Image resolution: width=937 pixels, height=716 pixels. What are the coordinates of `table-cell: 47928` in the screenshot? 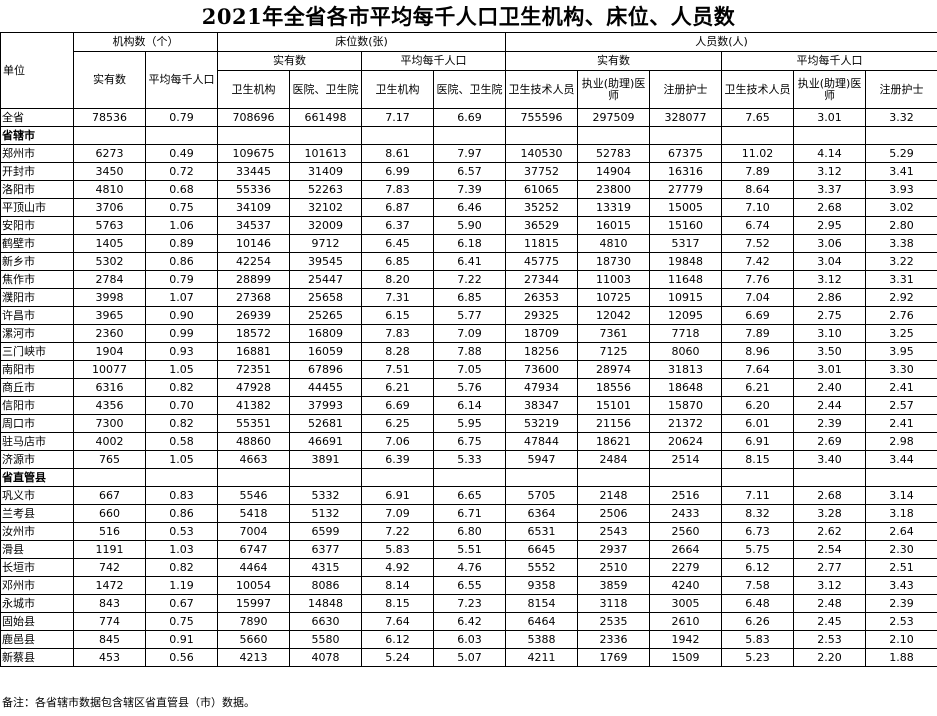 It's located at (253, 387).